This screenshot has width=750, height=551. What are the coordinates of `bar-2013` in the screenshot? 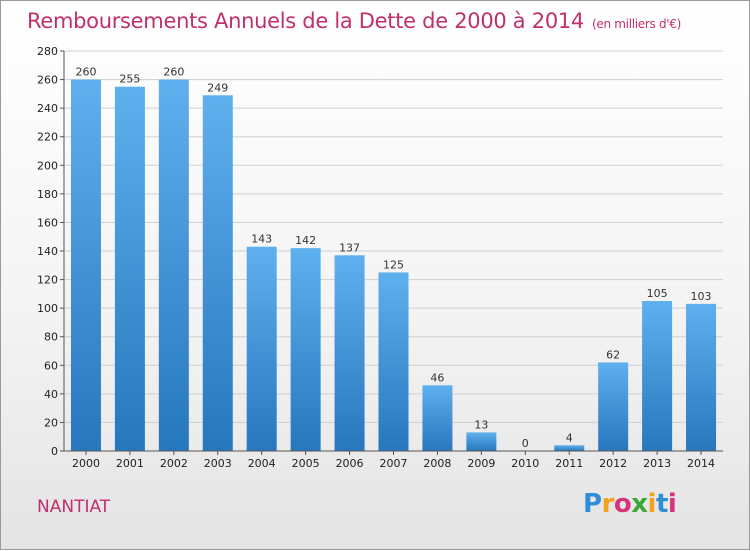 It's located at (657, 376).